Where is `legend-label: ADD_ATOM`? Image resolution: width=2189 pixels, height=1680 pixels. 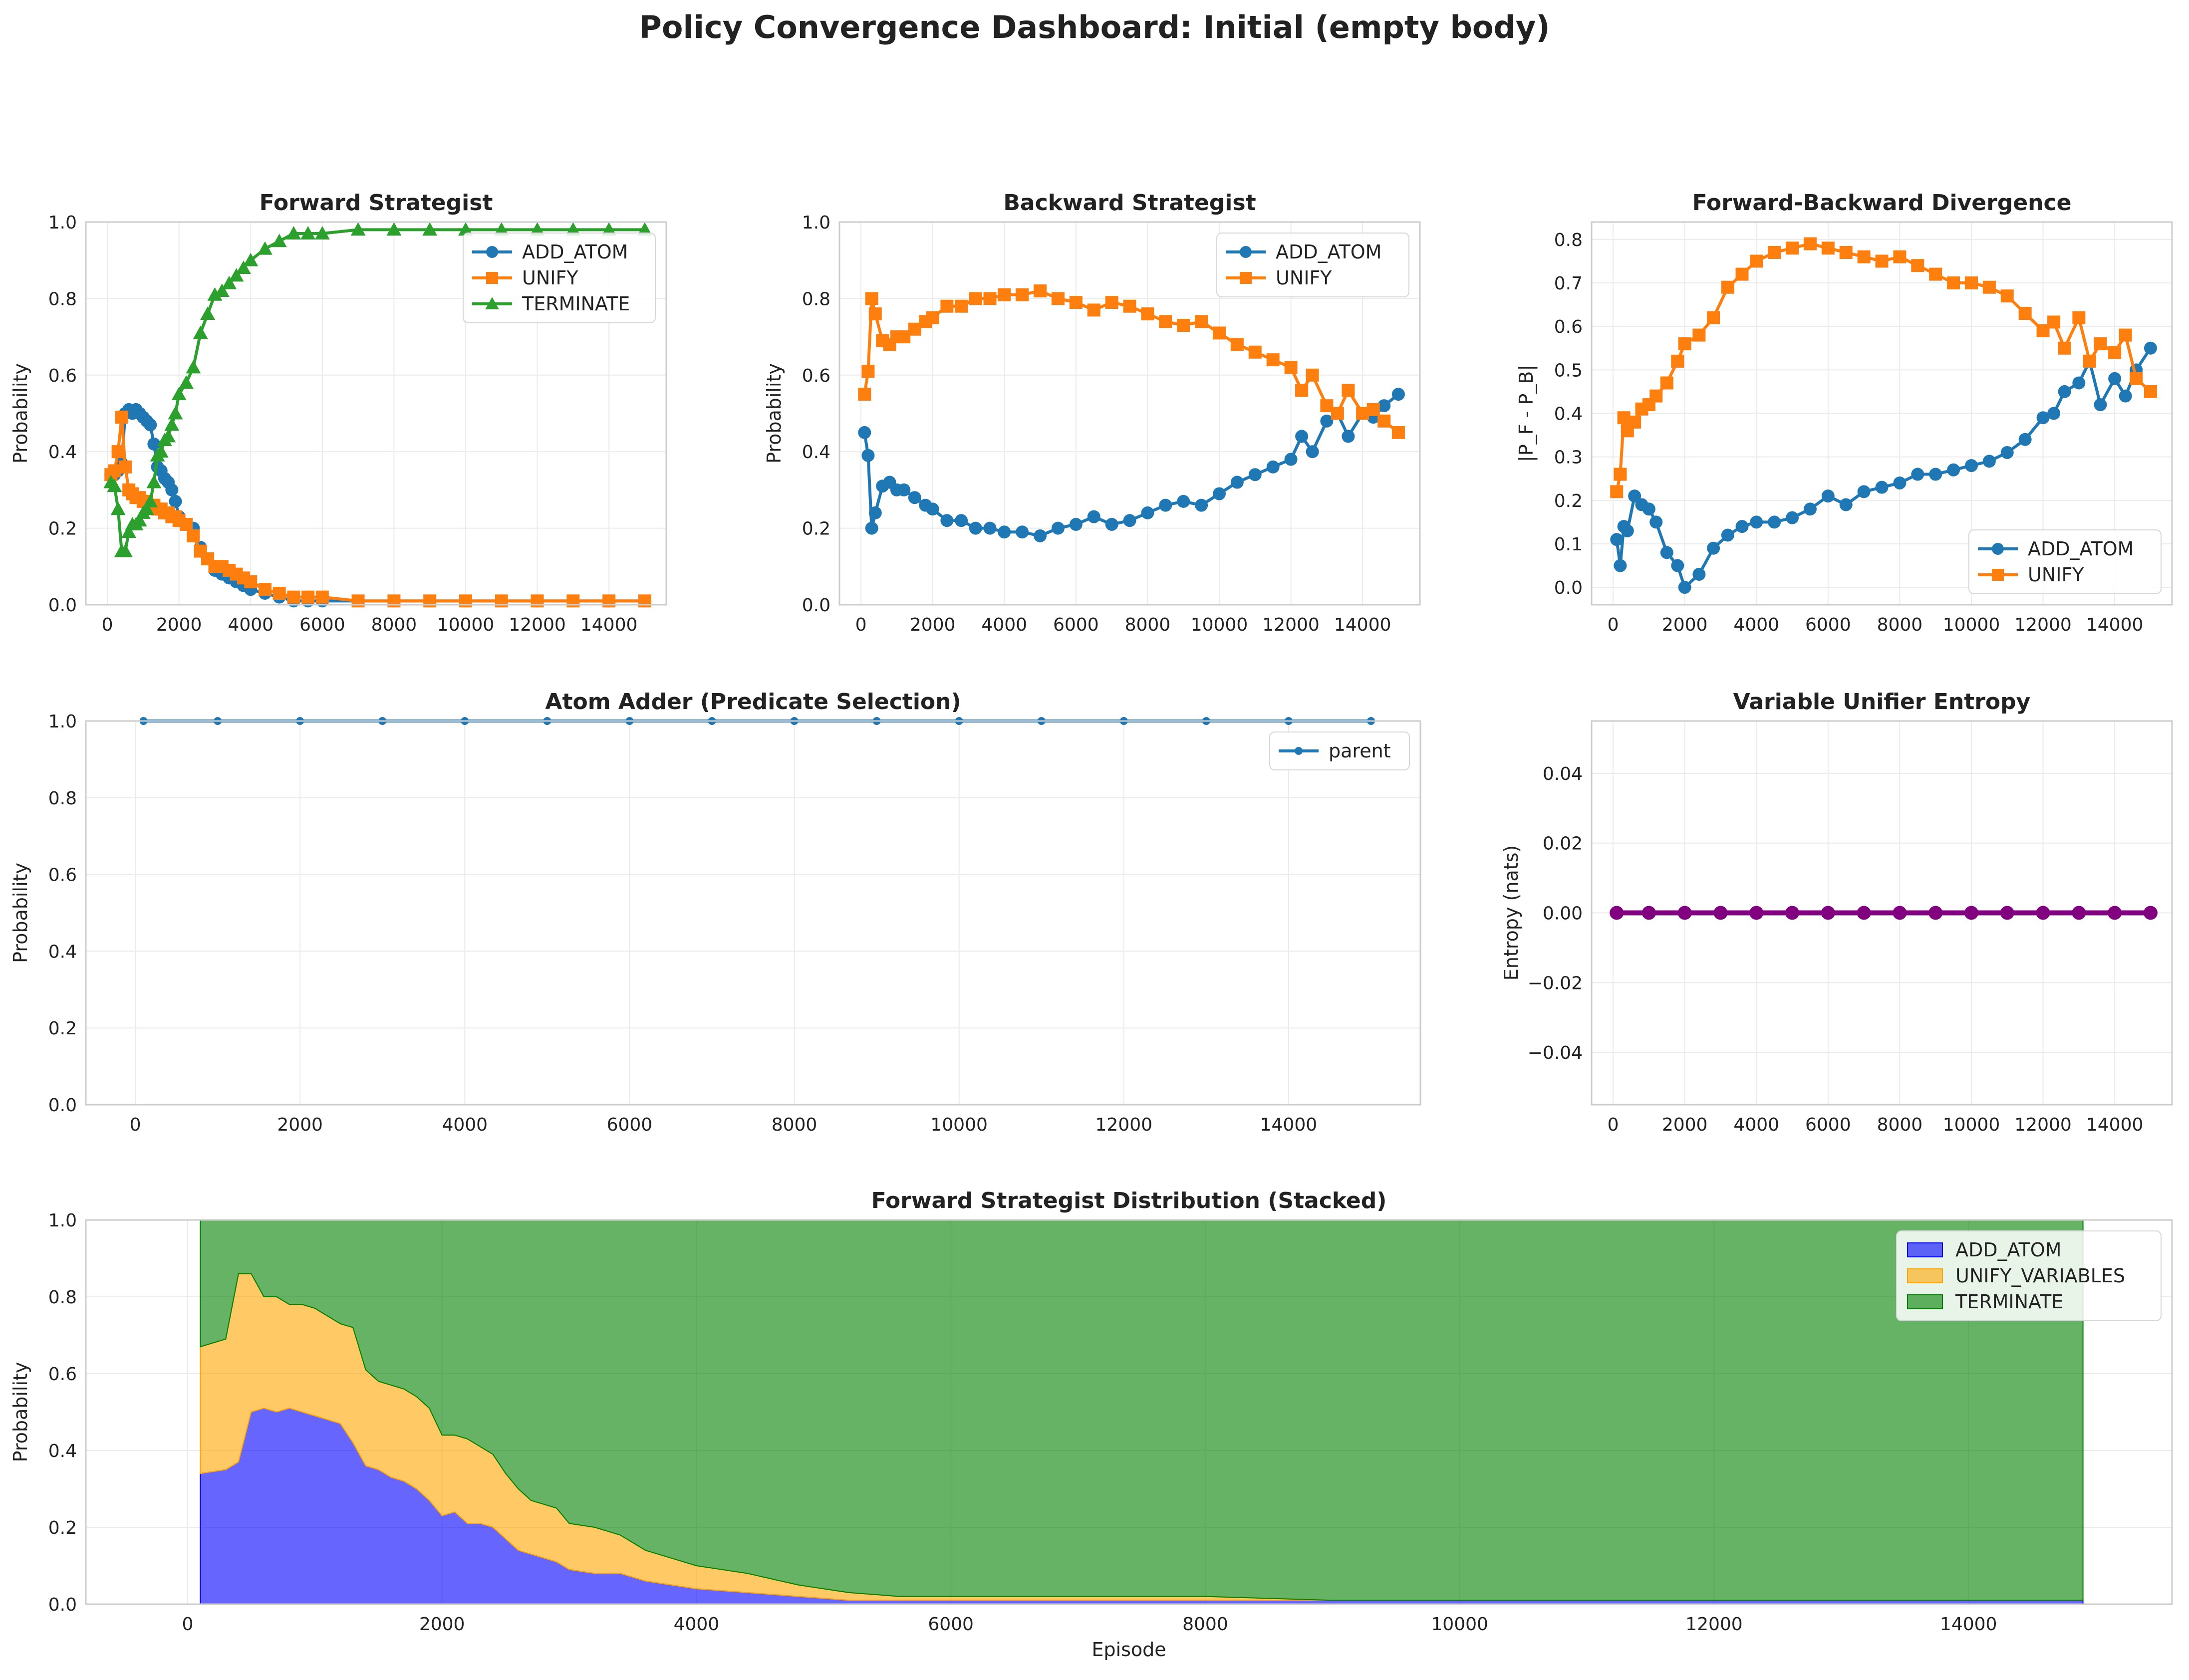 legend-label: ADD_ATOM is located at coordinates (575, 252).